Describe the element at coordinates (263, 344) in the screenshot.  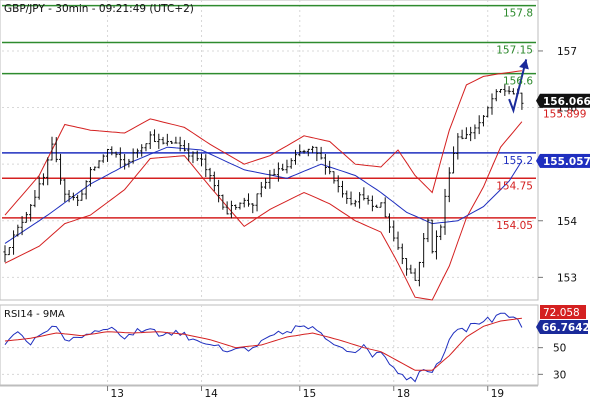
I see `rsi-series-9ma` at that location.